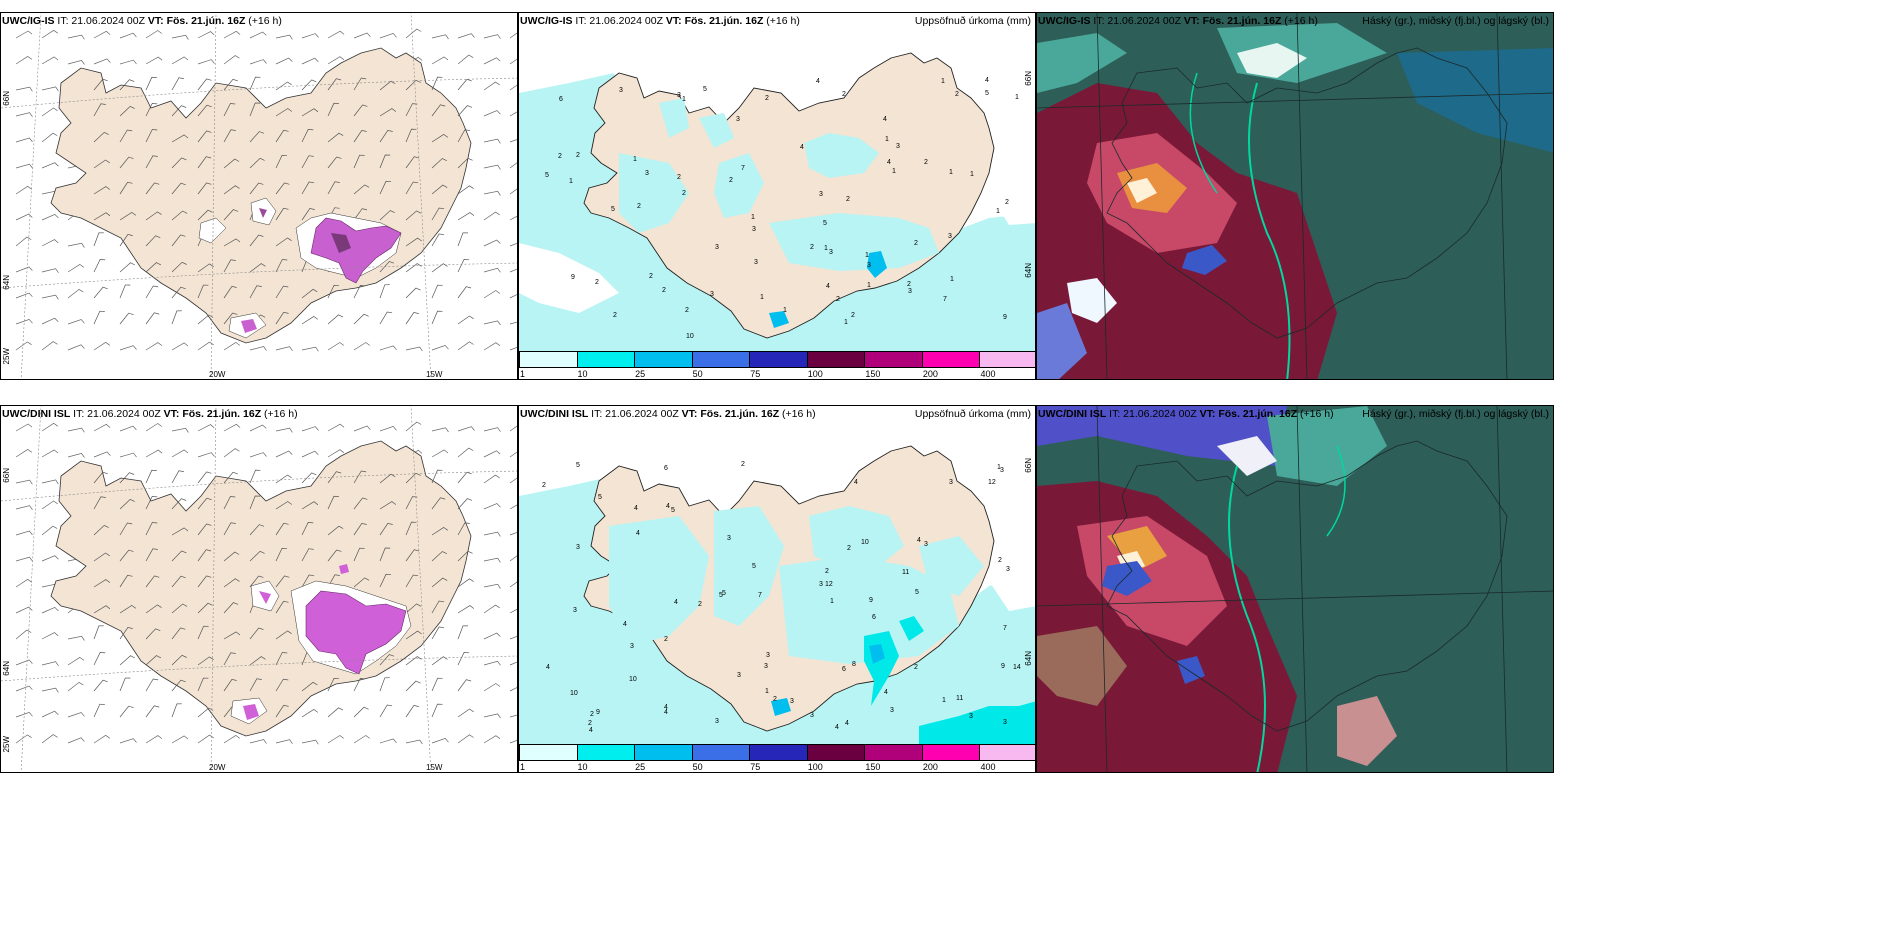  Describe the element at coordinates (779, 184) in the screenshot. I see `precip-land-patches` at that location.